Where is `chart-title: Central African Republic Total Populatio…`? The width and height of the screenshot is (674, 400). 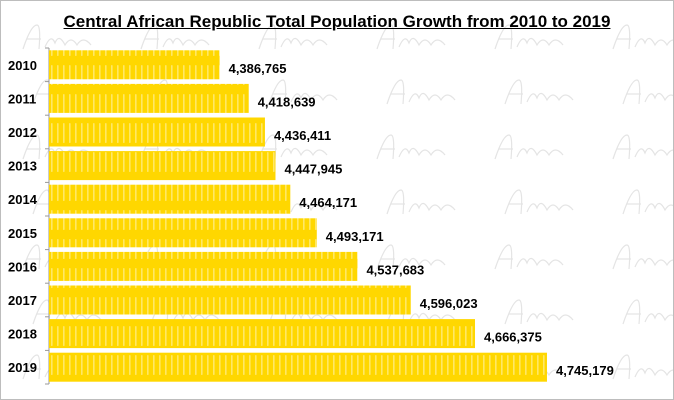 chart-title: Central African Republic Total Populatio… is located at coordinates (337, 21).